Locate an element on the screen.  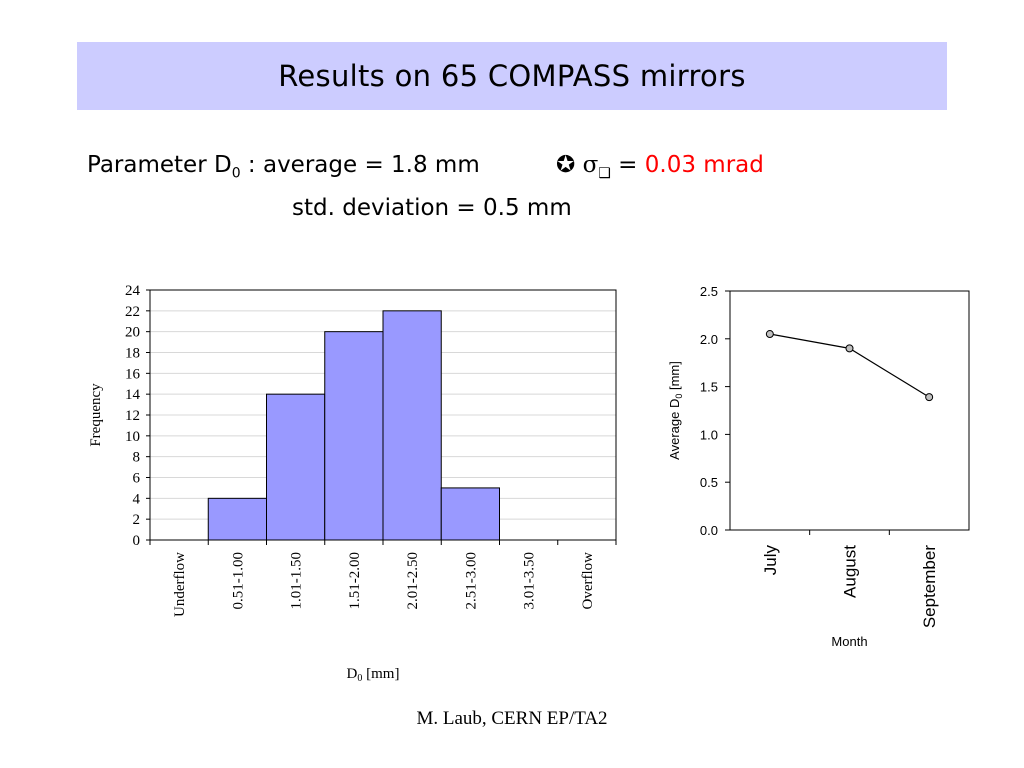
y-tick-label: 1.0 is located at coordinates (709, 434).